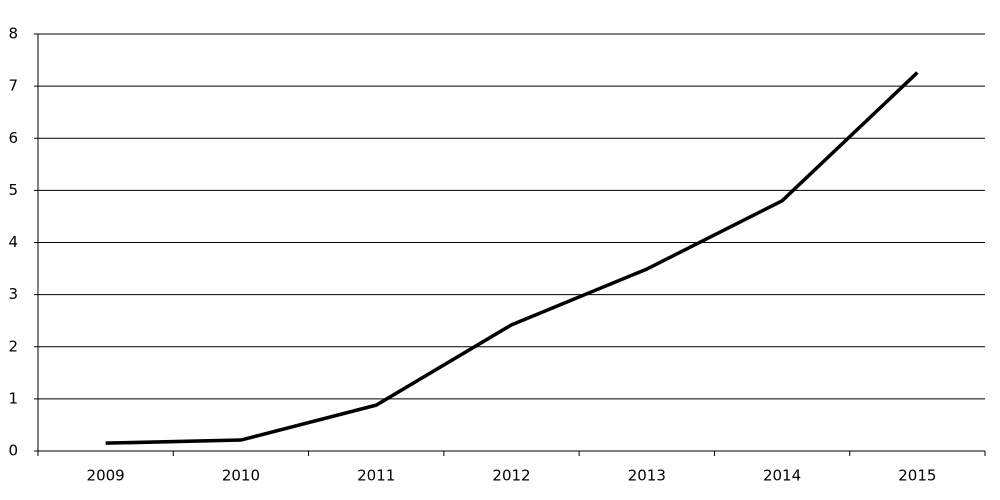 This screenshot has width=1000, height=500. What do you see at coordinates (106, 476) in the screenshot?
I see `x-tick-label: 2009` at bounding box center [106, 476].